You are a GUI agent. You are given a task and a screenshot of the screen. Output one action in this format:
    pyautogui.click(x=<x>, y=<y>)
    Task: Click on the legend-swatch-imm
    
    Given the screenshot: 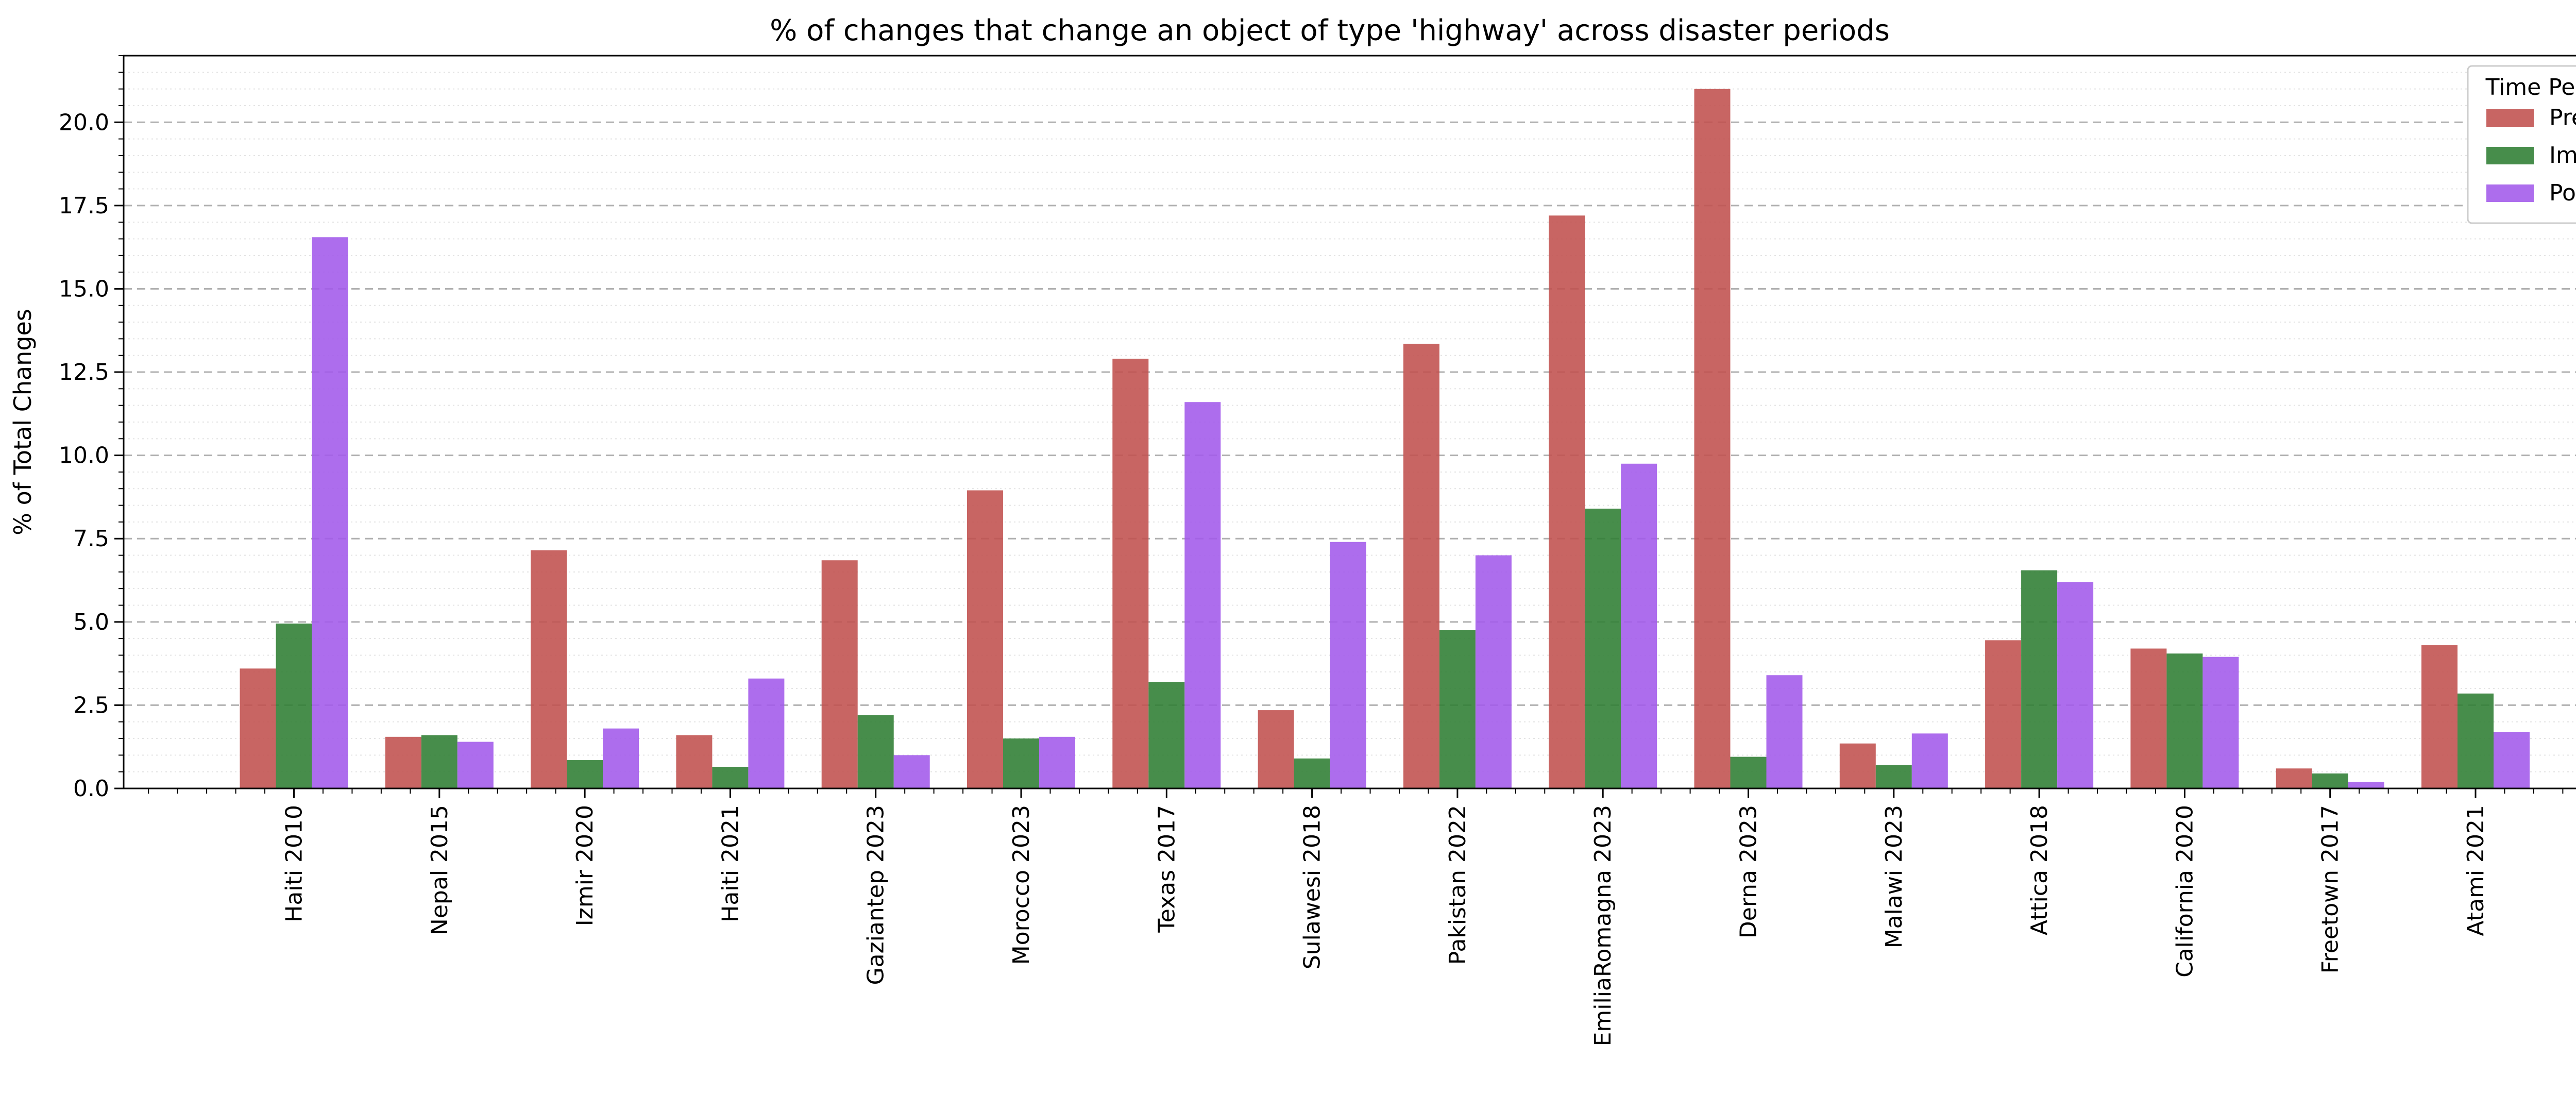 What is the action you would take?
    pyautogui.click(x=2510, y=155)
    